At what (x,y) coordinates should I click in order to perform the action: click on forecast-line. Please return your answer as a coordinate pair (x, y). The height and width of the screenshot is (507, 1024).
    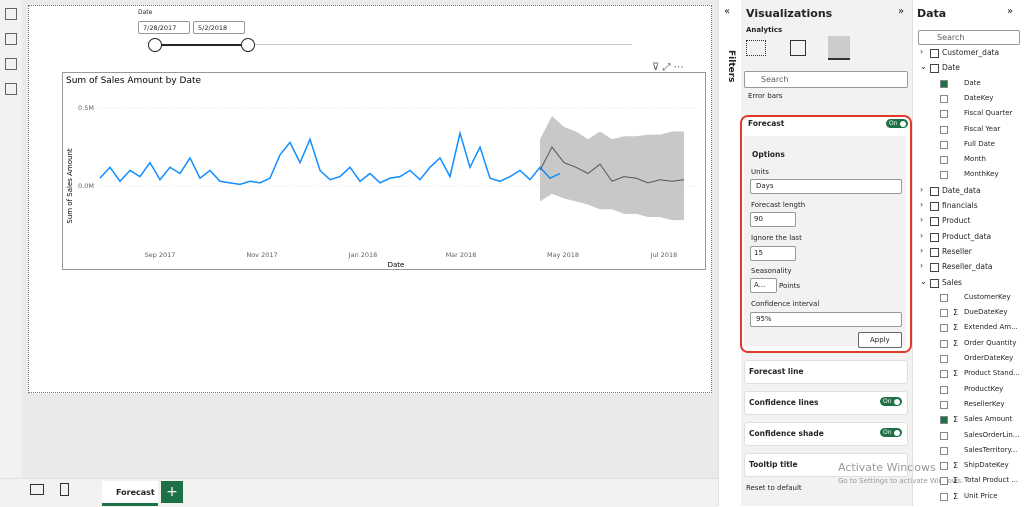
    Looking at the image, I should click on (612, 165).